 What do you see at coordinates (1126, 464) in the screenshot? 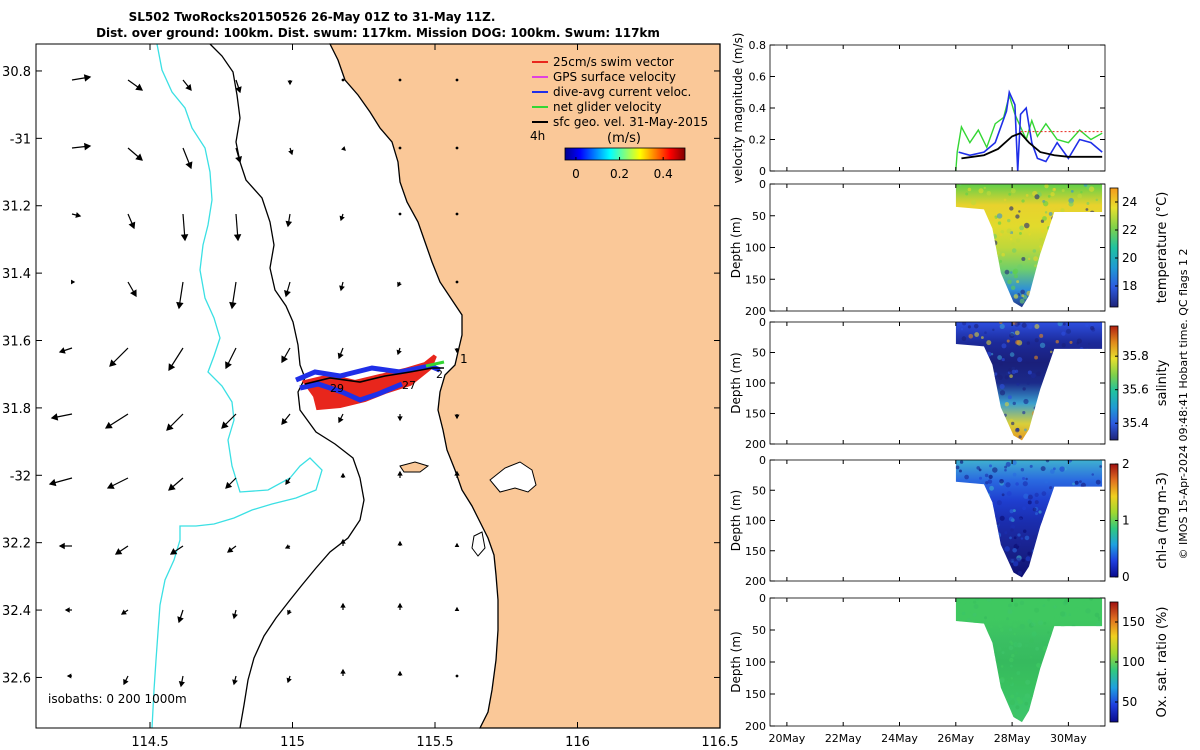
I see `colorbar-tick-label: 2` at bounding box center [1126, 464].